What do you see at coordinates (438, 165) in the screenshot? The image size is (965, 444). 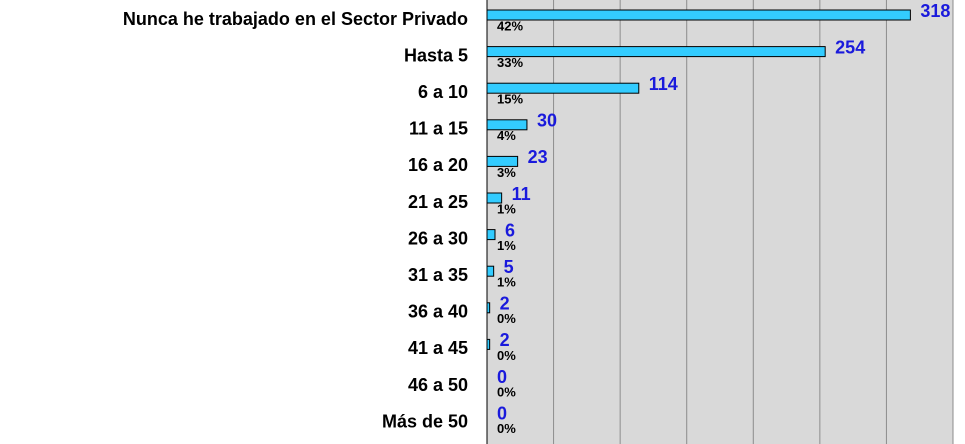 I see `category-label: 16 a 20` at bounding box center [438, 165].